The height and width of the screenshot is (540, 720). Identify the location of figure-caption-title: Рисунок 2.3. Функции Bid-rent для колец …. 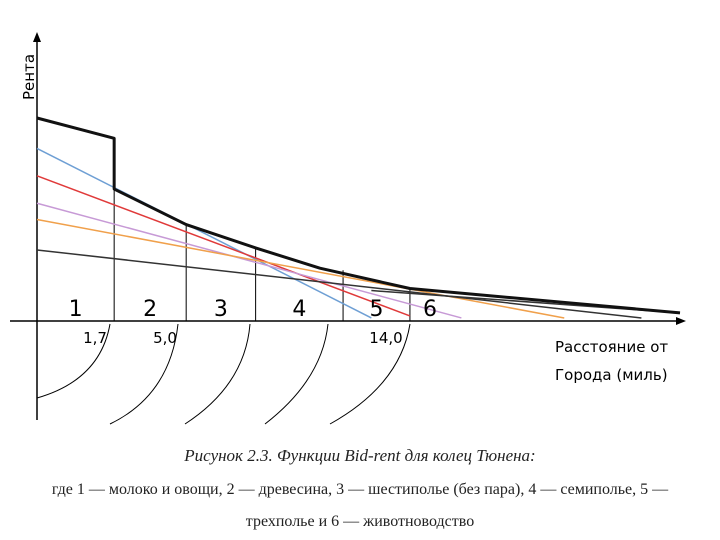
(360, 455).